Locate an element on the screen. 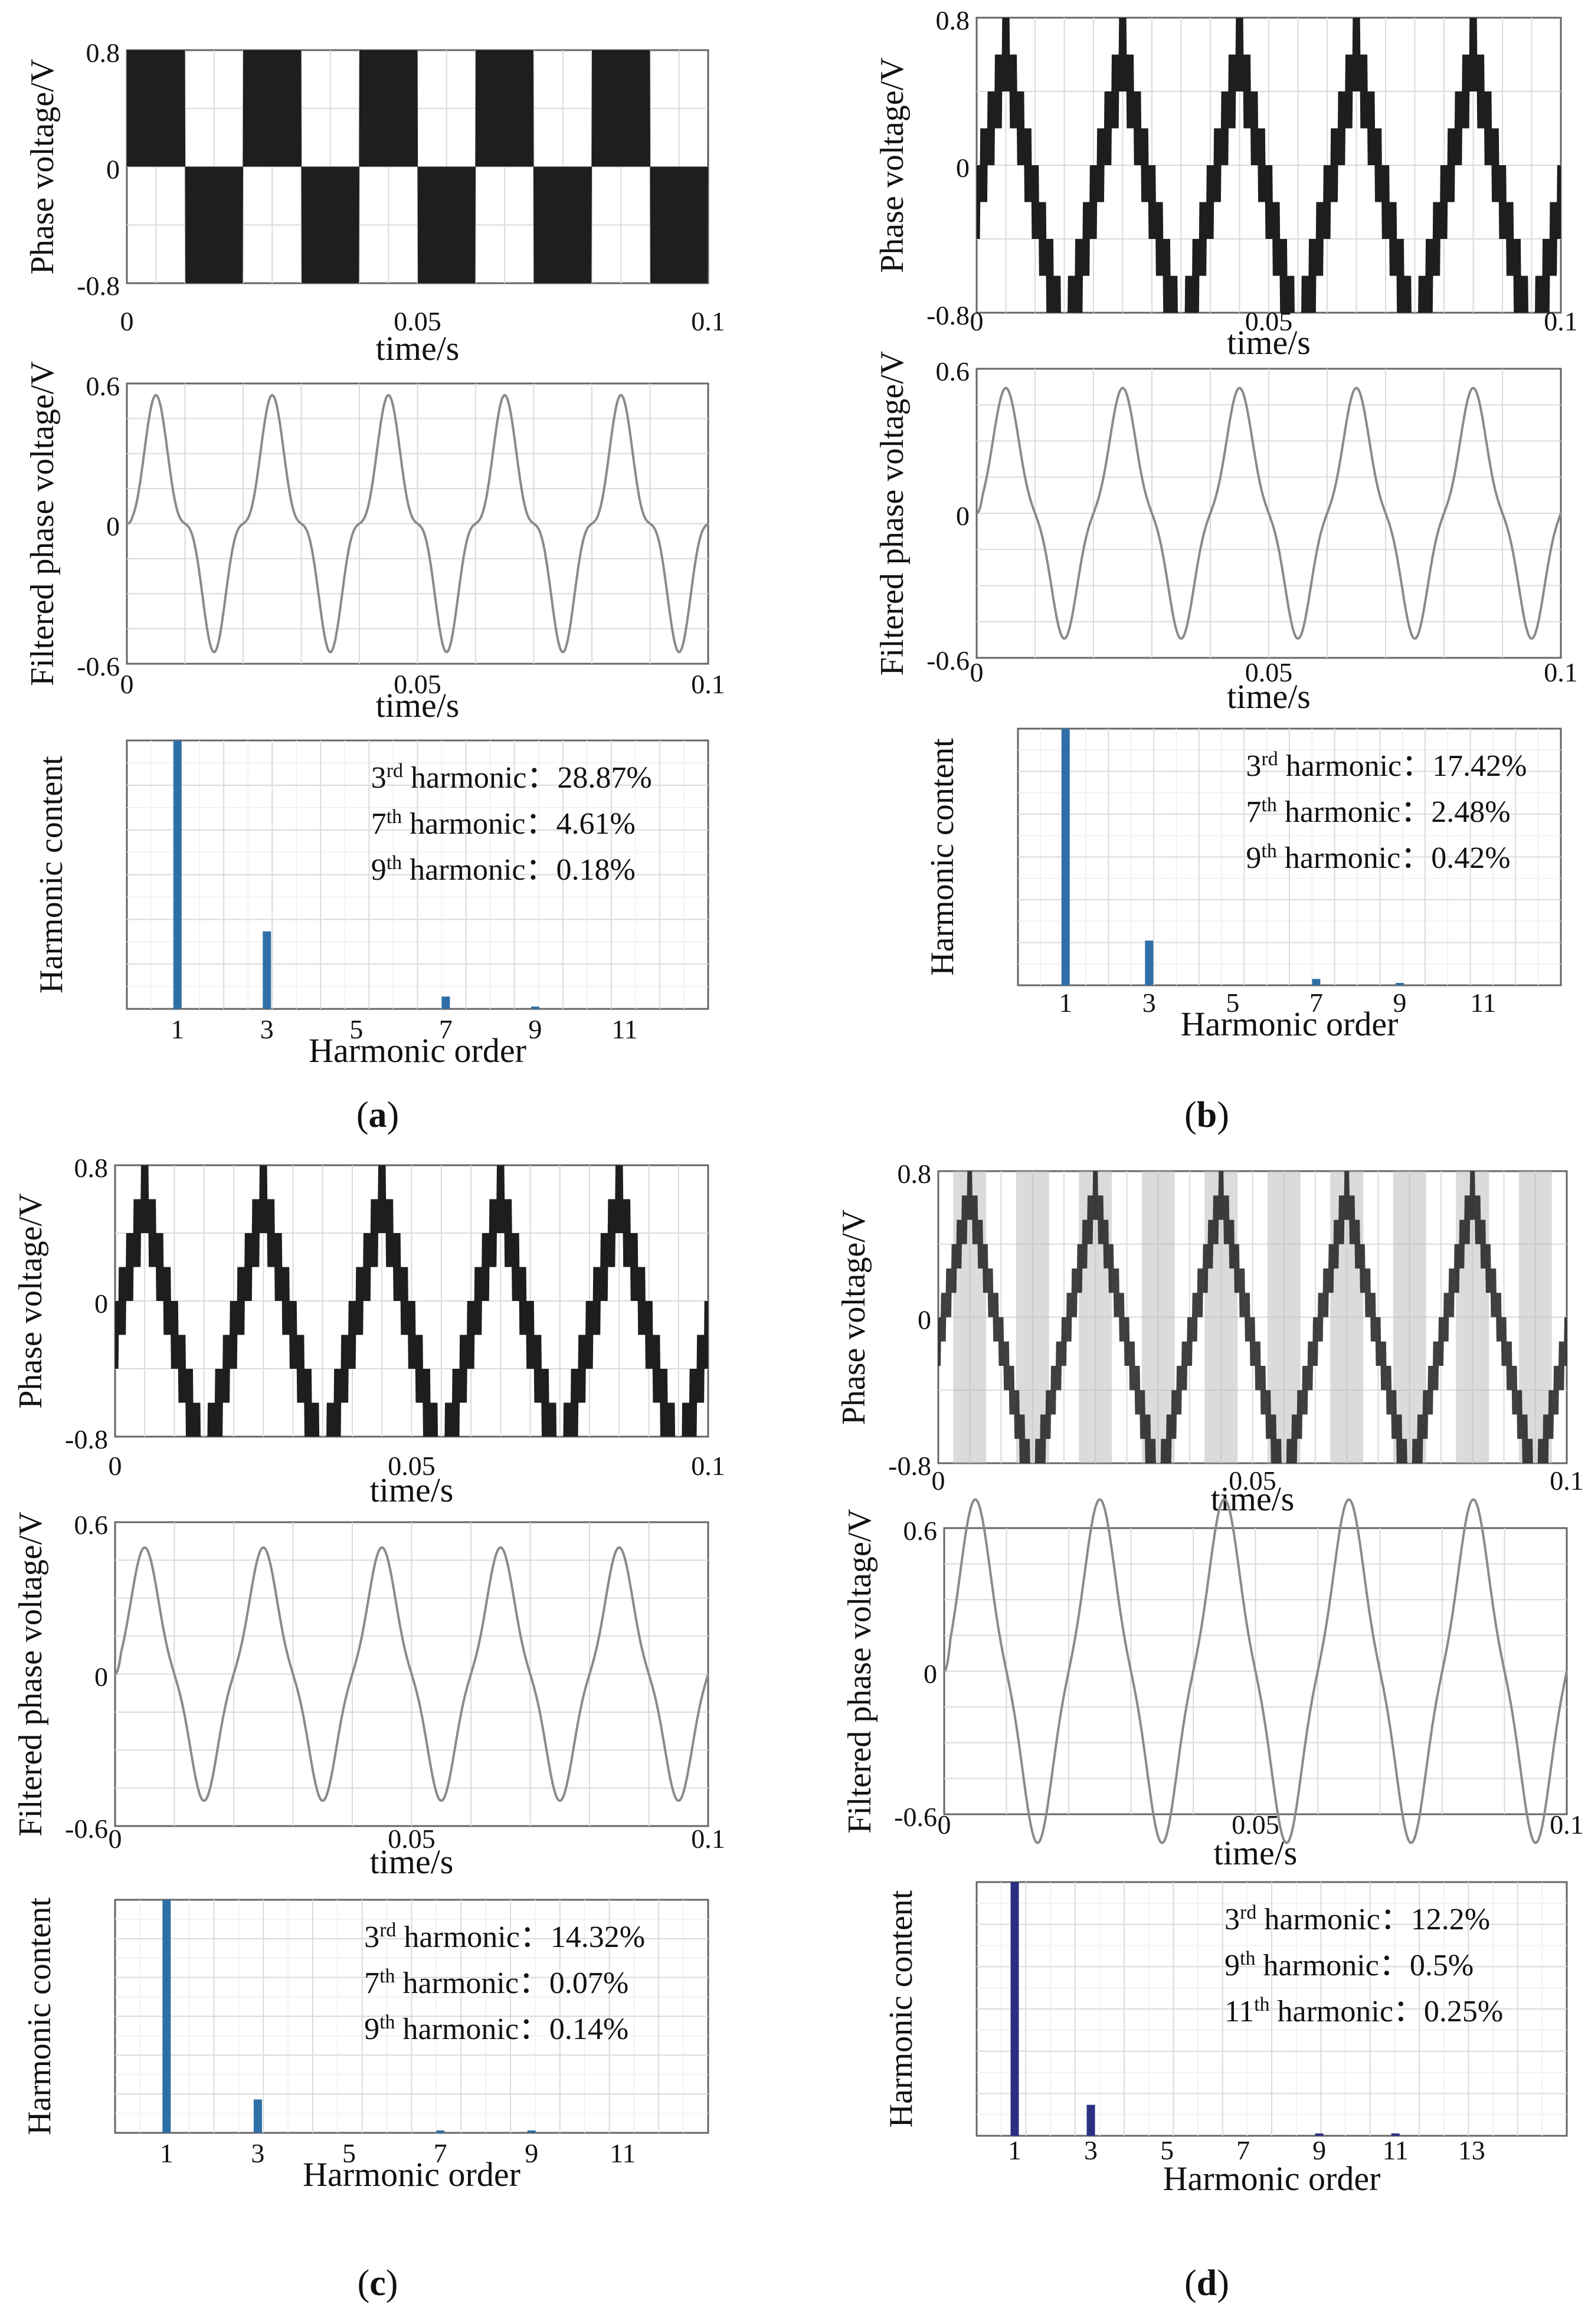 This screenshot has height=2324, width=1588. harmonic-annotation: 9th harmonic：0.5% is located at coordinates (1349, 1965).